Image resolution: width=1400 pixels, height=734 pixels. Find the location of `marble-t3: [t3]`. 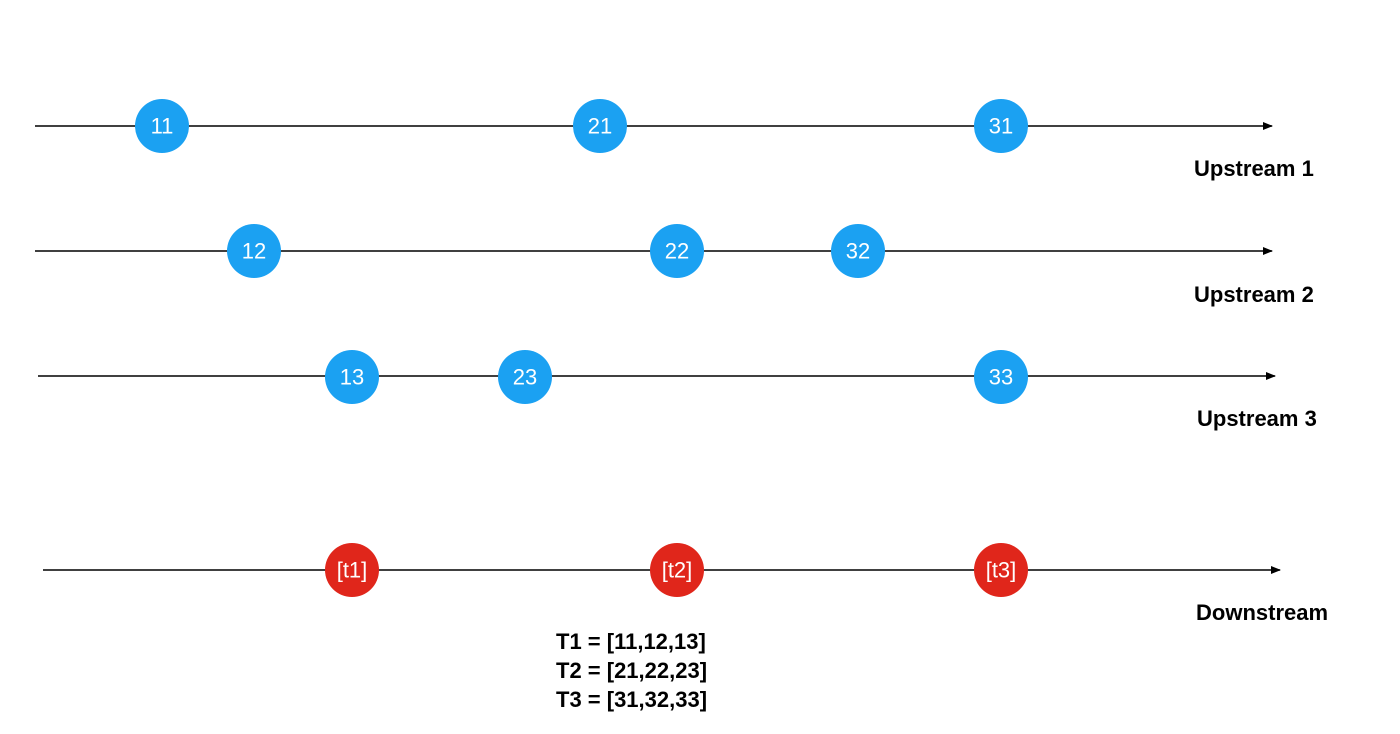

marble-t3: [t3] is located at coordinates (1001, 570).